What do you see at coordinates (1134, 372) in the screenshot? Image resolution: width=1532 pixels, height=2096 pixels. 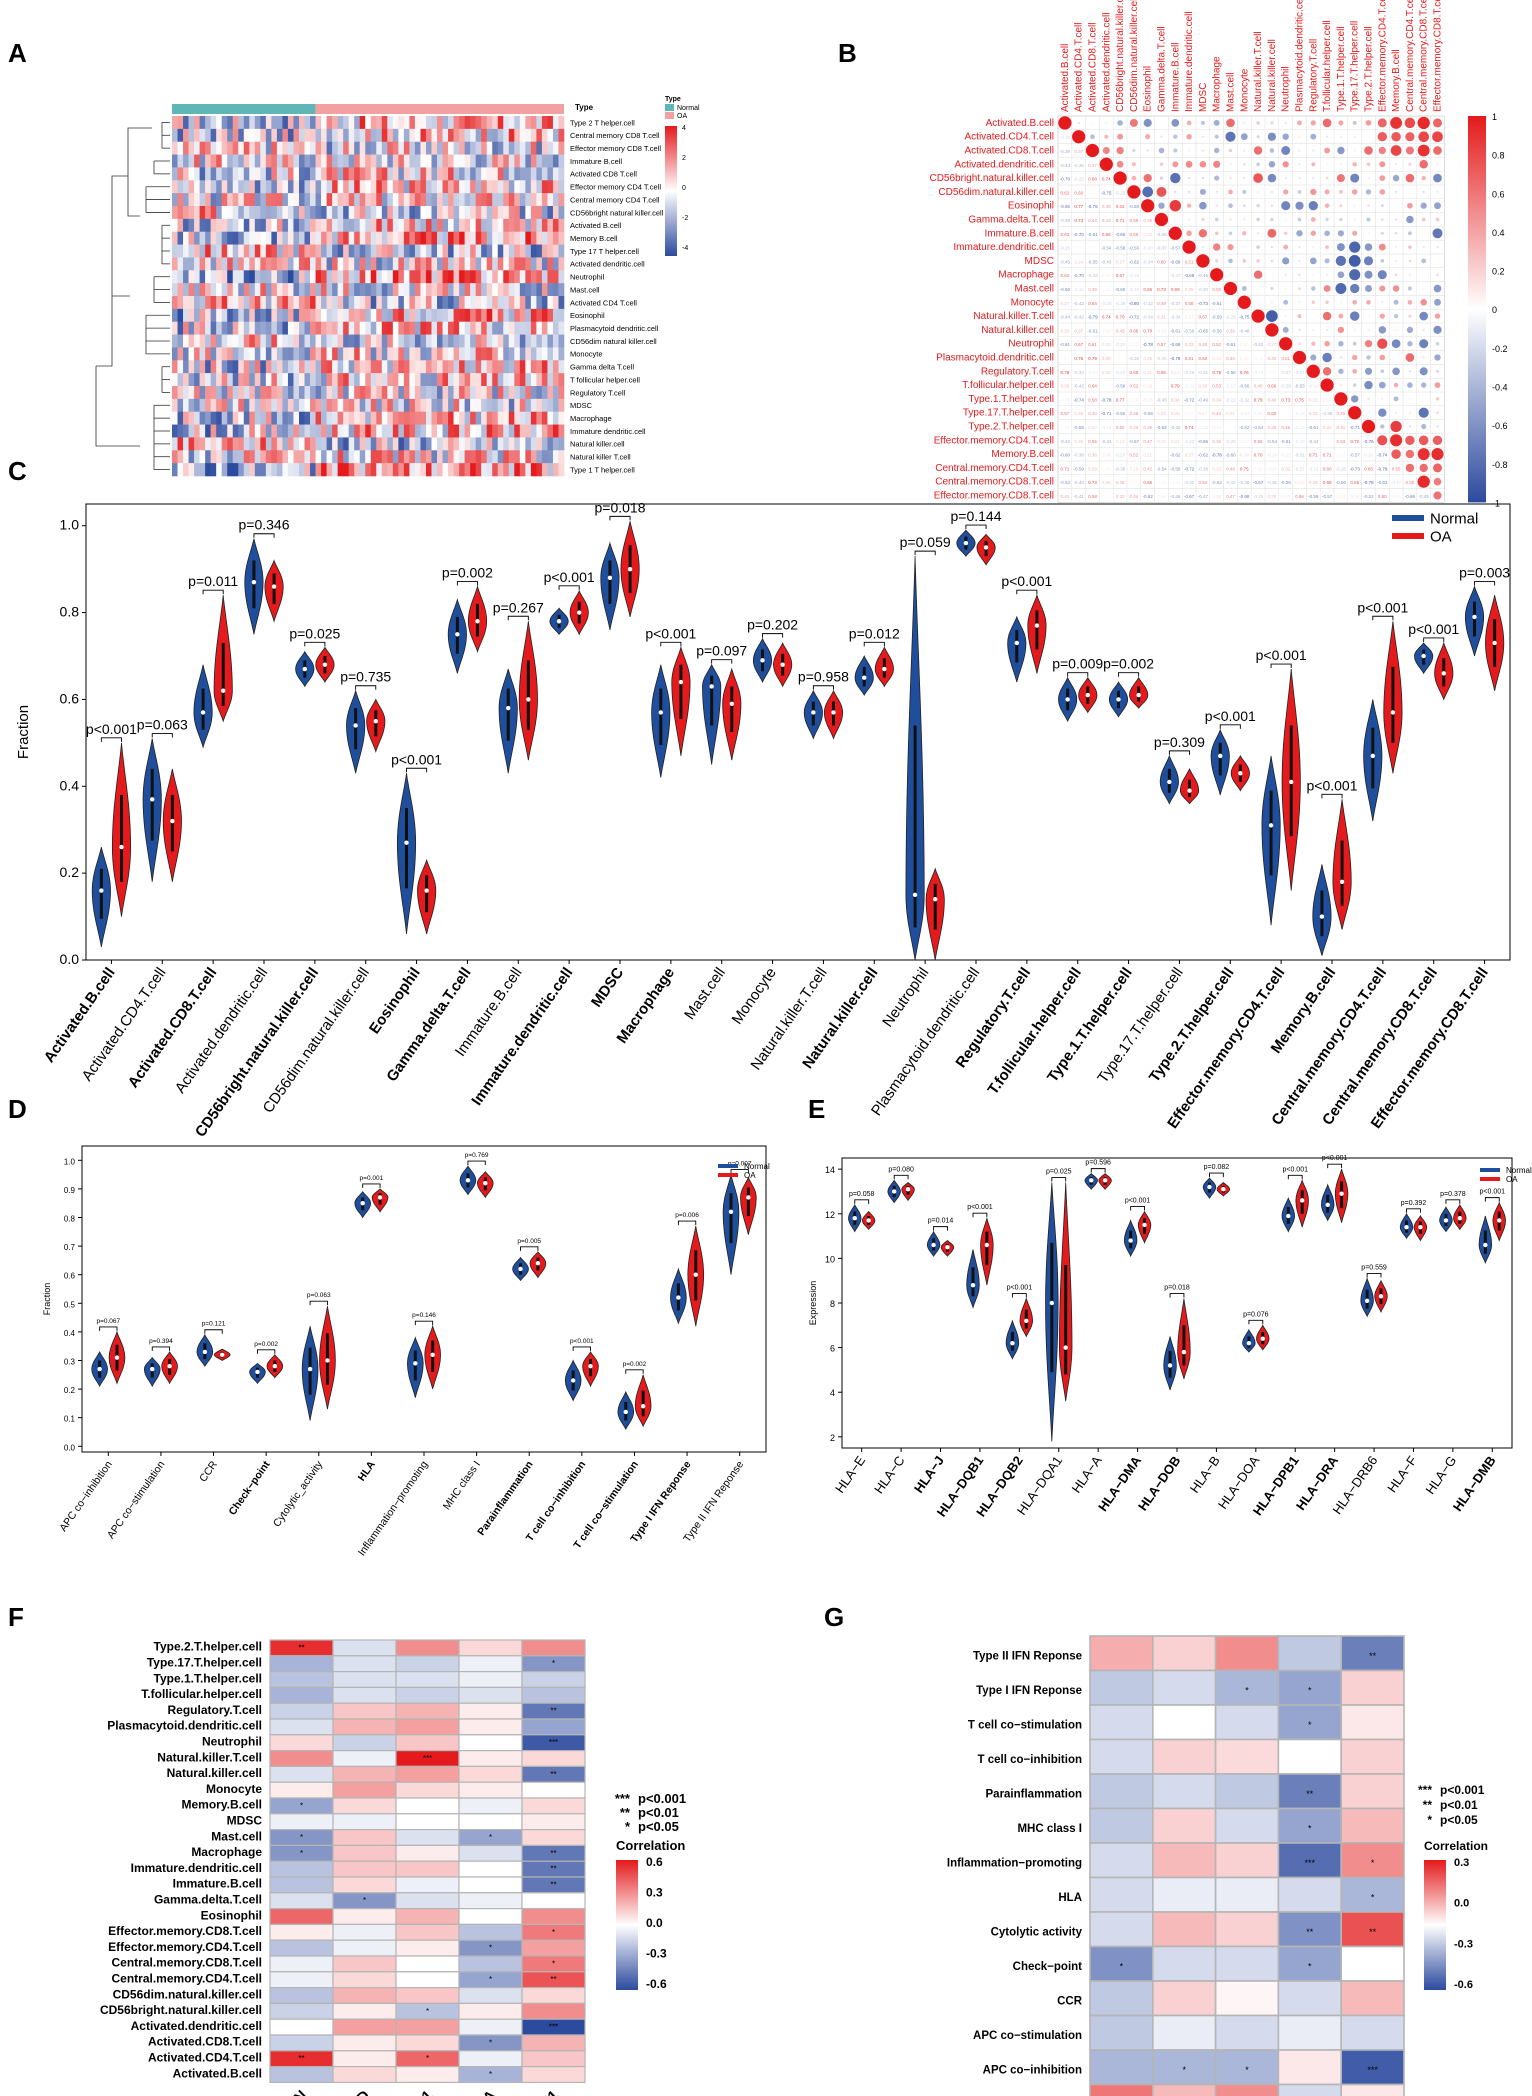 I see `correlation-coefficient: 0.65` at bounding box center [1134, 372].